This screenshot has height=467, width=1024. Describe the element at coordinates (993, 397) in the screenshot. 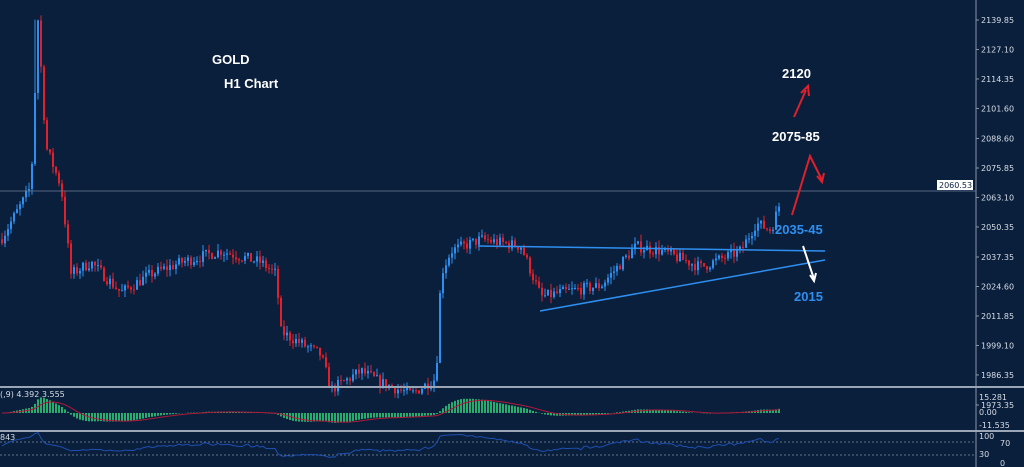

I see `macd-tick: 15.281` at that location.